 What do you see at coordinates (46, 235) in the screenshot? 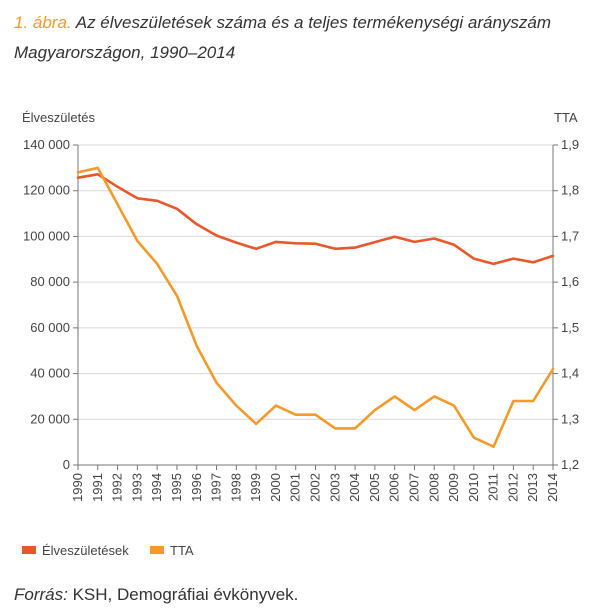
I see `y-left-tick-label: 100 000` at bounding box center [46, 235].